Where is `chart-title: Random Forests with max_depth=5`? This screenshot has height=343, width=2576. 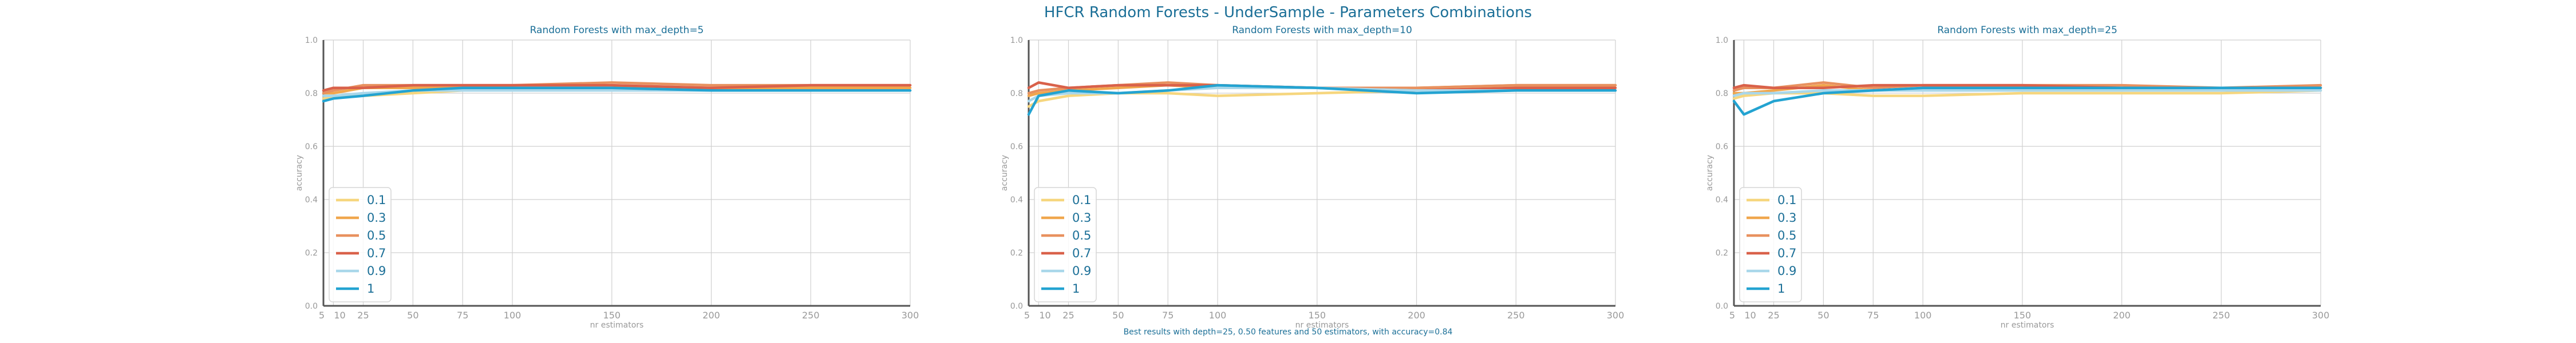
chart-title: Random Forests with max_depth=5 is located at coordinates (617, 30).